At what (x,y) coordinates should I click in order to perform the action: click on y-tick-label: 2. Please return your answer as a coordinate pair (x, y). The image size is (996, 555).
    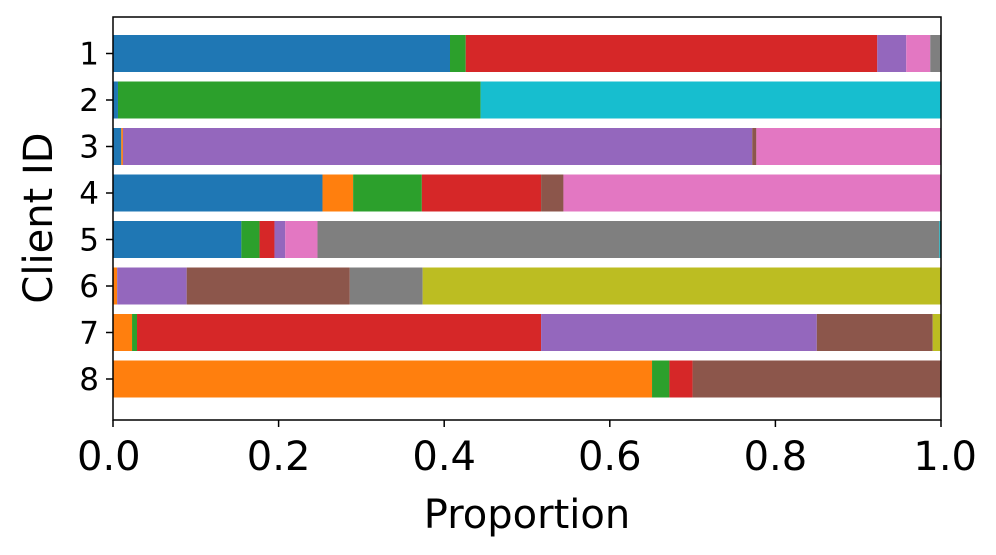
    Looking at the image, I should click on (89, 101).